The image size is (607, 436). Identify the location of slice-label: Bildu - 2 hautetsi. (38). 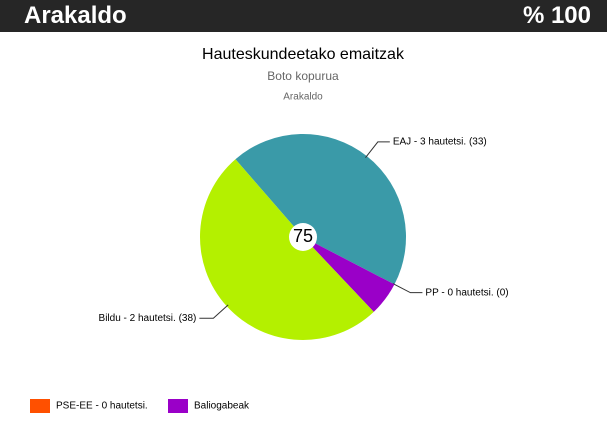
(148, 318).